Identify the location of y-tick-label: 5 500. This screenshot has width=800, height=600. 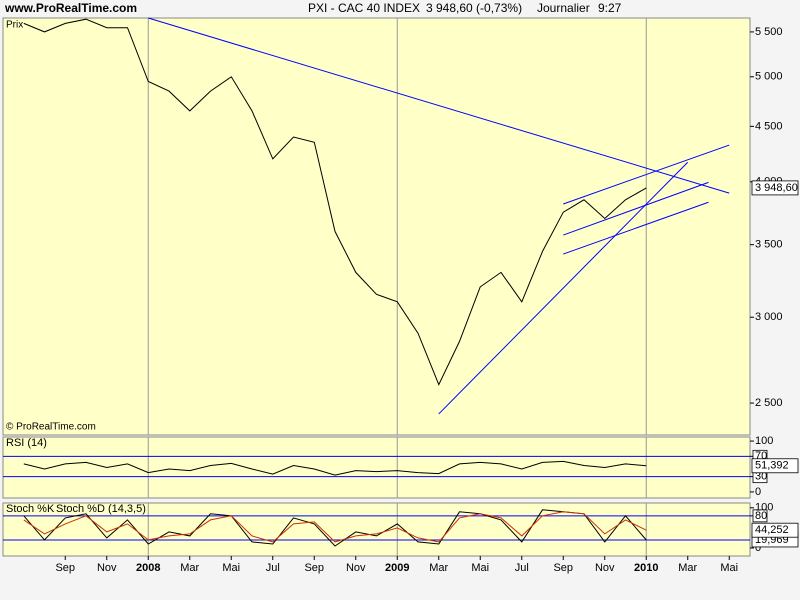
(769, 32).